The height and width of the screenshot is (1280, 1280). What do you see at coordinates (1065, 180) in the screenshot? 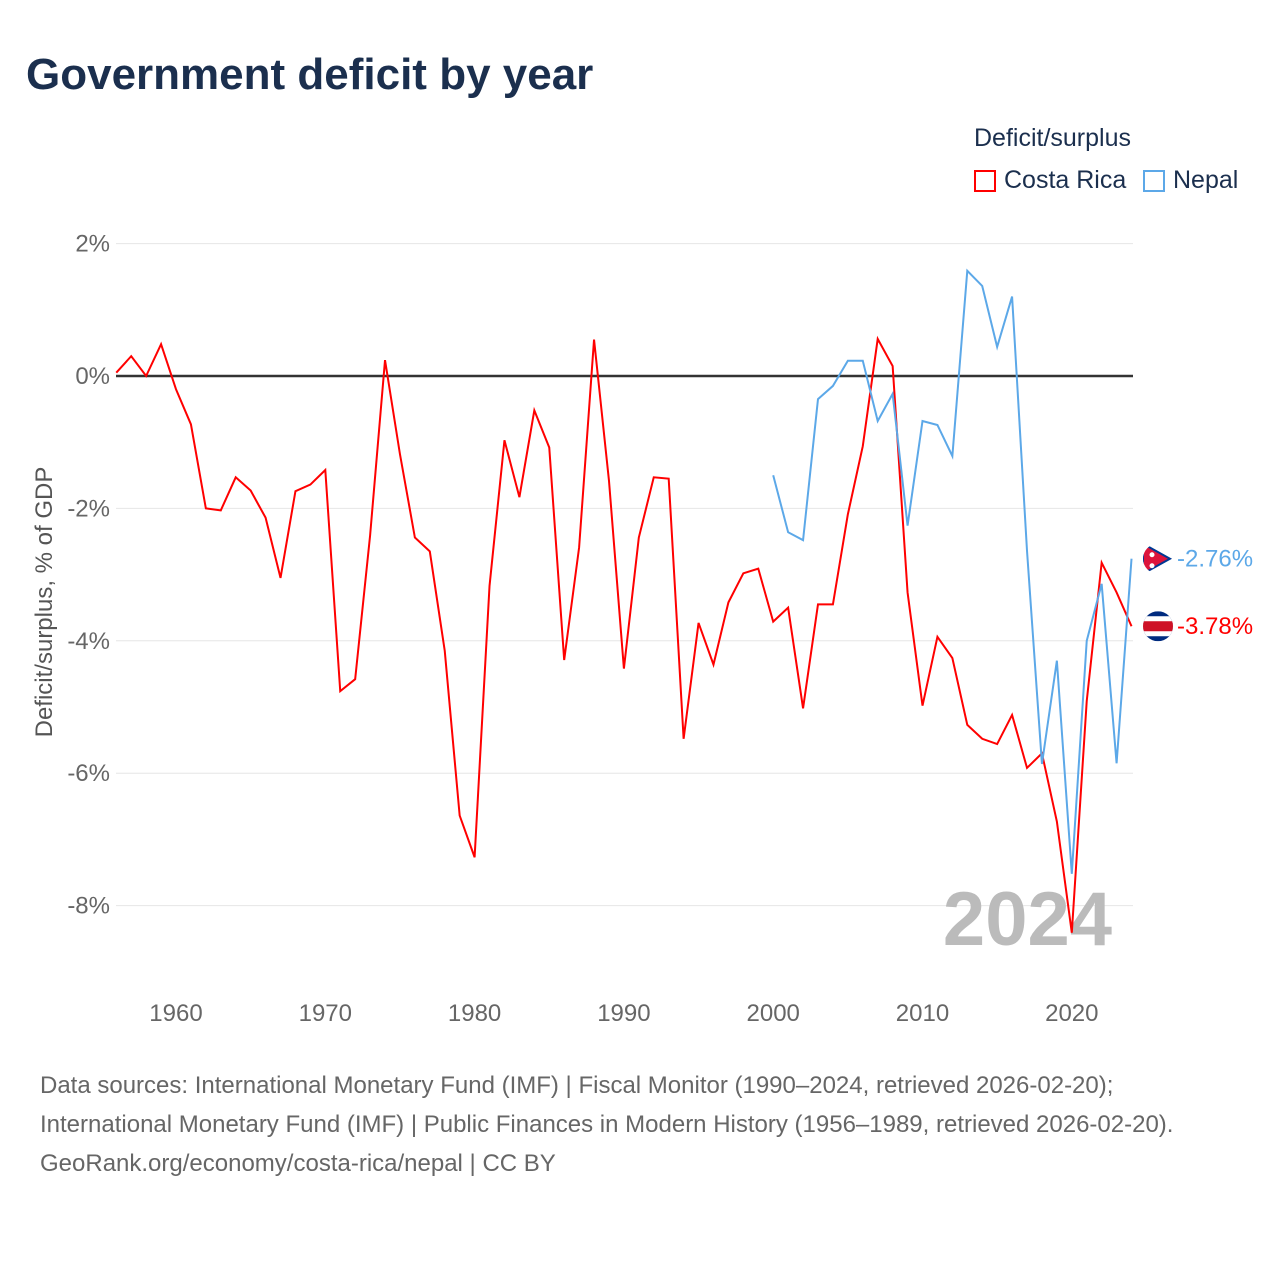
I see `legend-label: Costa Rica` at bounding box center [1065, 180].